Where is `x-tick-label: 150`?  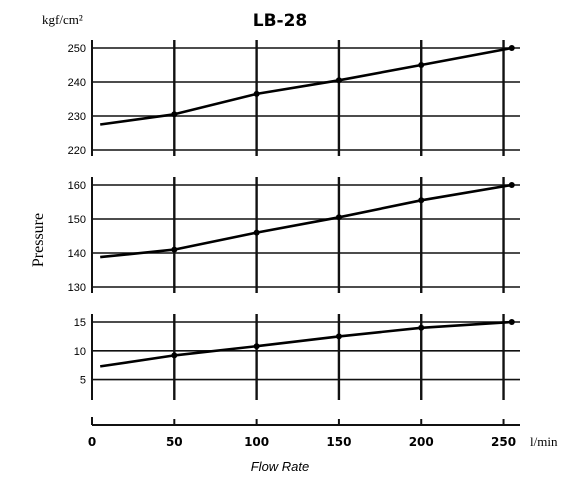 x-tick-label: 150 is located at coordinates (338, 442).